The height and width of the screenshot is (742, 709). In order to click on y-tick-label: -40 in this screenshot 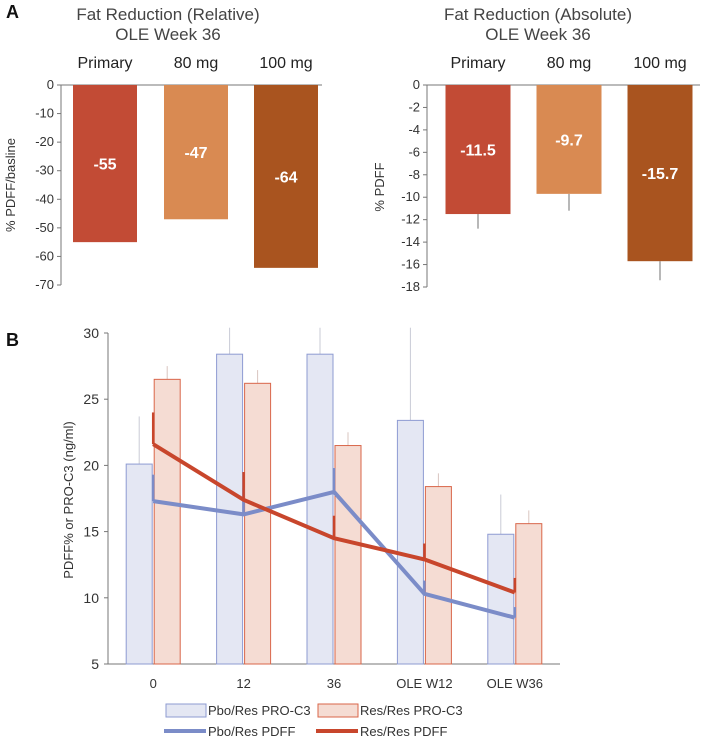, I will do `click(44, 198)`.